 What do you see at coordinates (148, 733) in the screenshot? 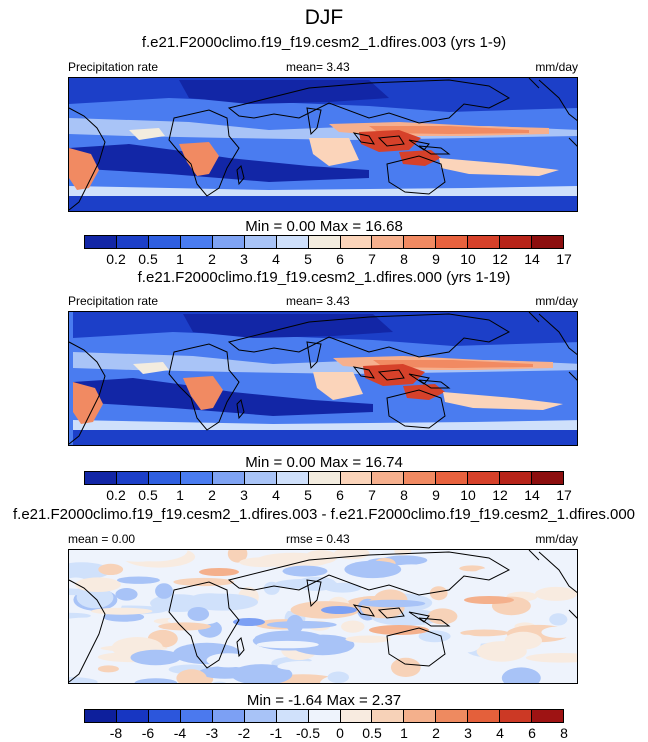
I see `colorbar-level-label: -6` at bounding box center [148, 733].